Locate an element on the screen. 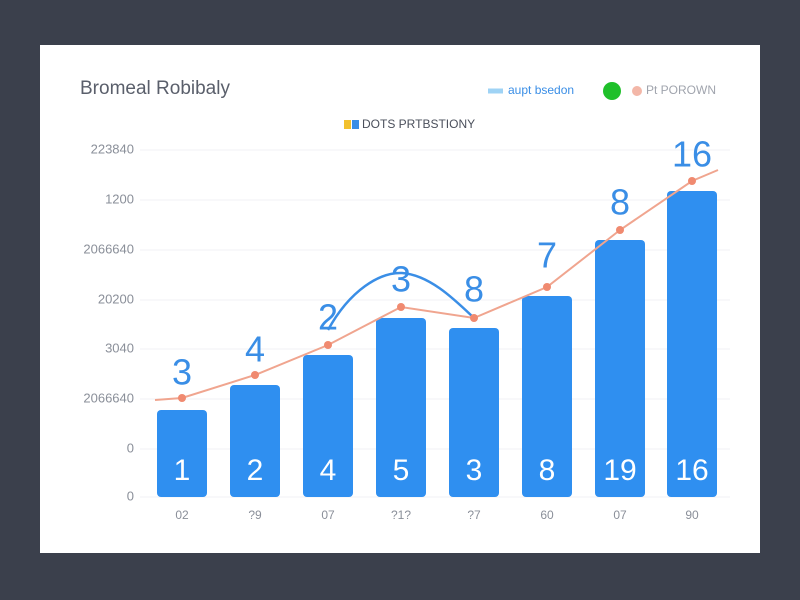 Image resolution: width=800 pixels, height=600 pixels. x-axis-label: ?9 is located at coordinates (255, 515).